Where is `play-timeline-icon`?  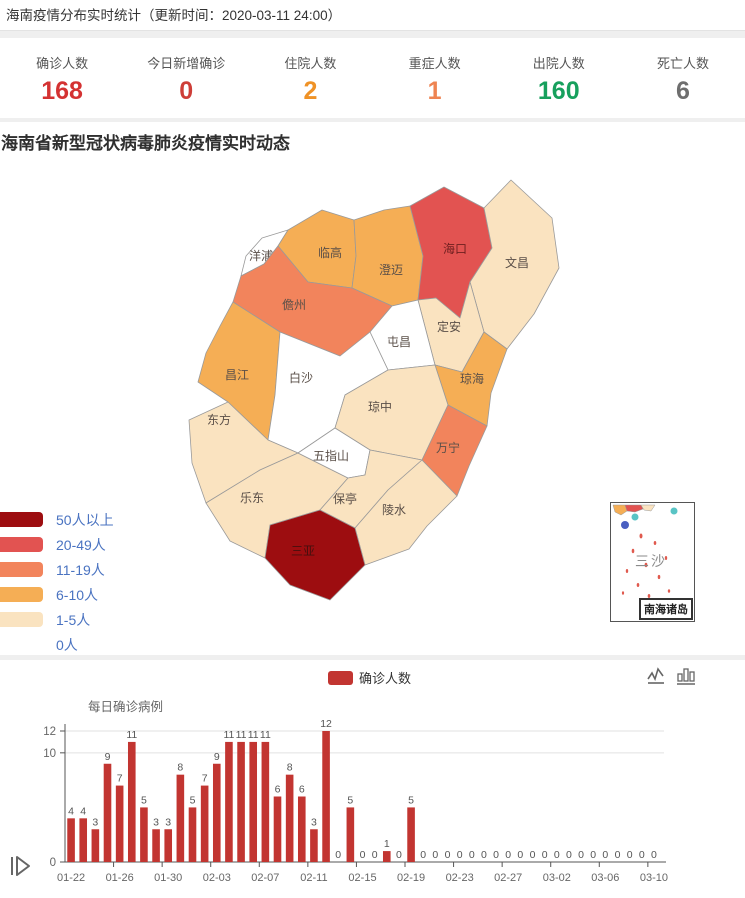
play-timeline-icon is located at coordinates (20, 866).